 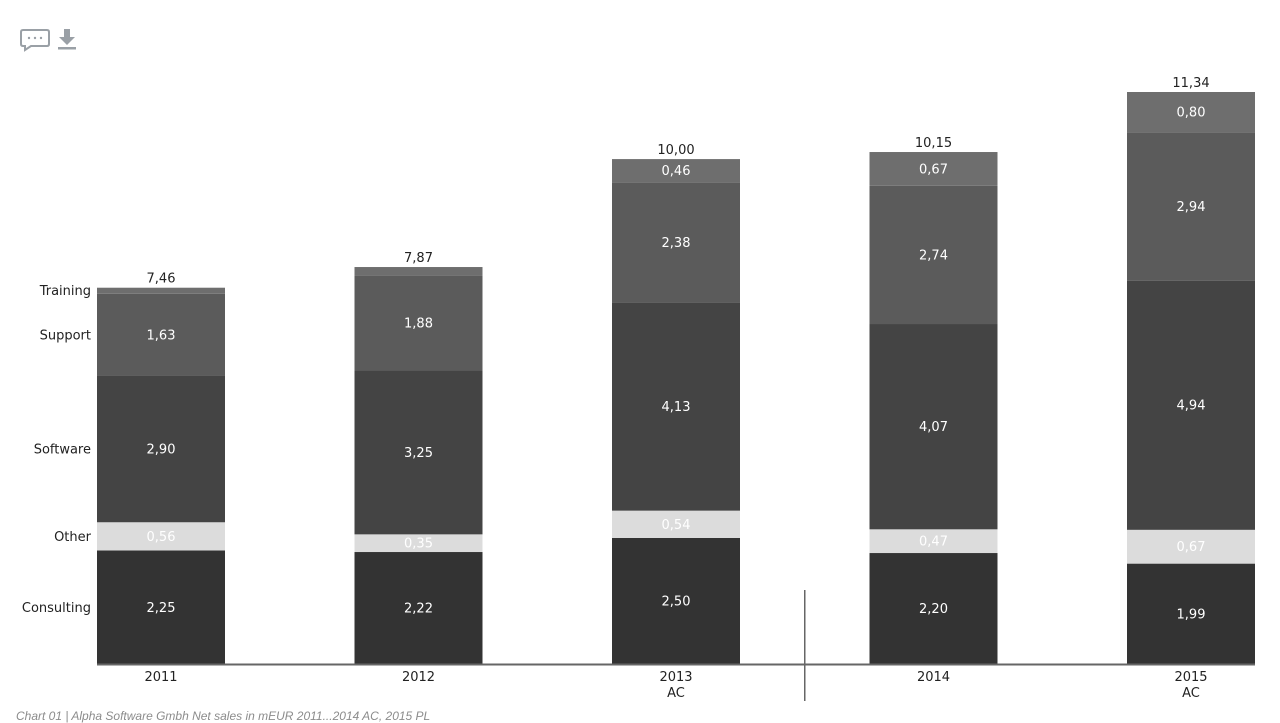 What do you see at coordinates (1190, 677) in the screenshot?
I see `category-label-2015: 2015` at bounding box center [1190, 677].